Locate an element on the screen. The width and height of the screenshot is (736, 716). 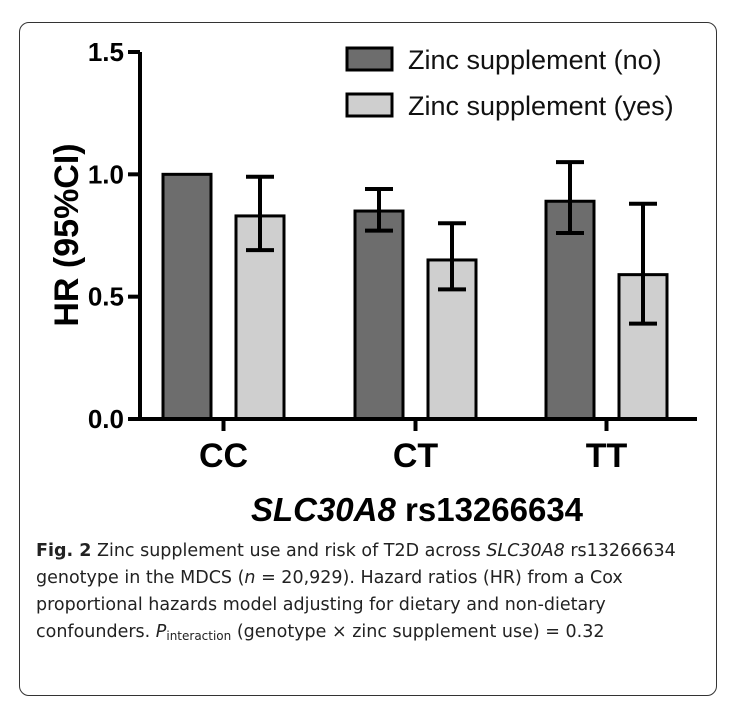
y-tick-label: 1.5 is located at coordinates (106, 52).